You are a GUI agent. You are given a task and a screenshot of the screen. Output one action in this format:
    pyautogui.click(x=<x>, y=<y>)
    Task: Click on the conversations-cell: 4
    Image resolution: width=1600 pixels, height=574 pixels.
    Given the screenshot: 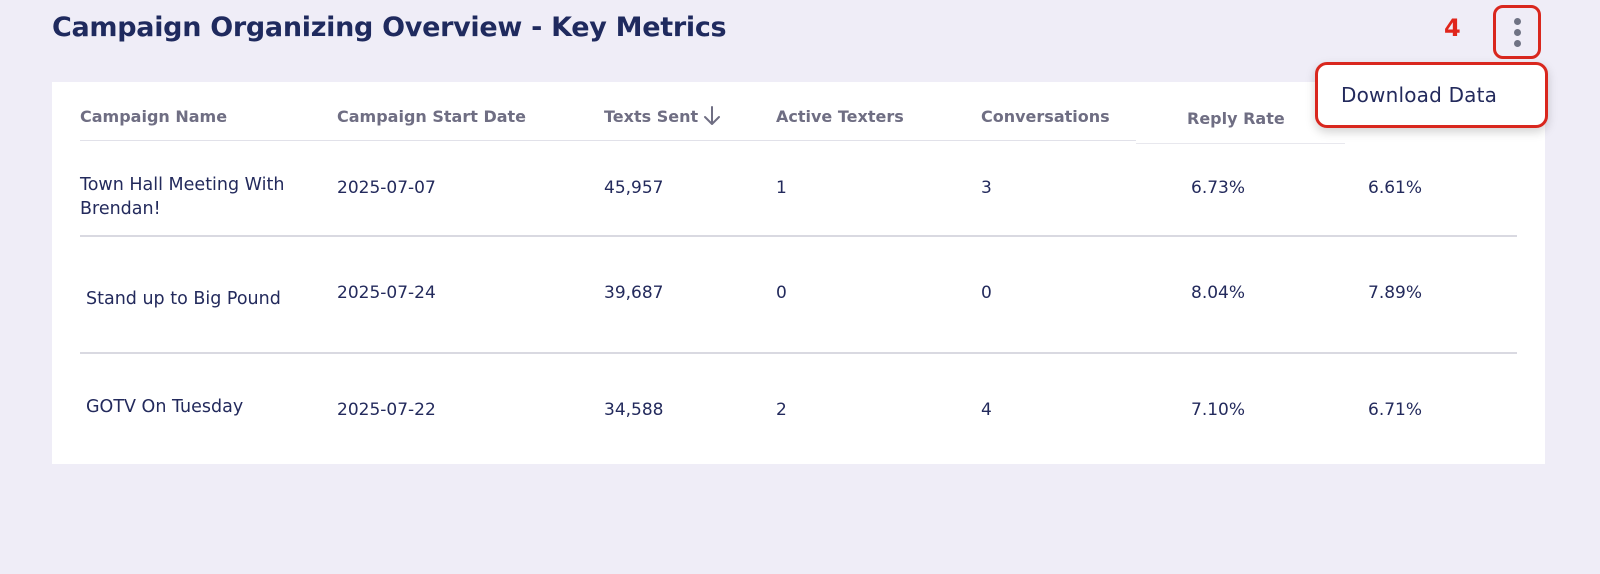 What is the action you would take?
    pyautogui.click(x=986, y=410)
    